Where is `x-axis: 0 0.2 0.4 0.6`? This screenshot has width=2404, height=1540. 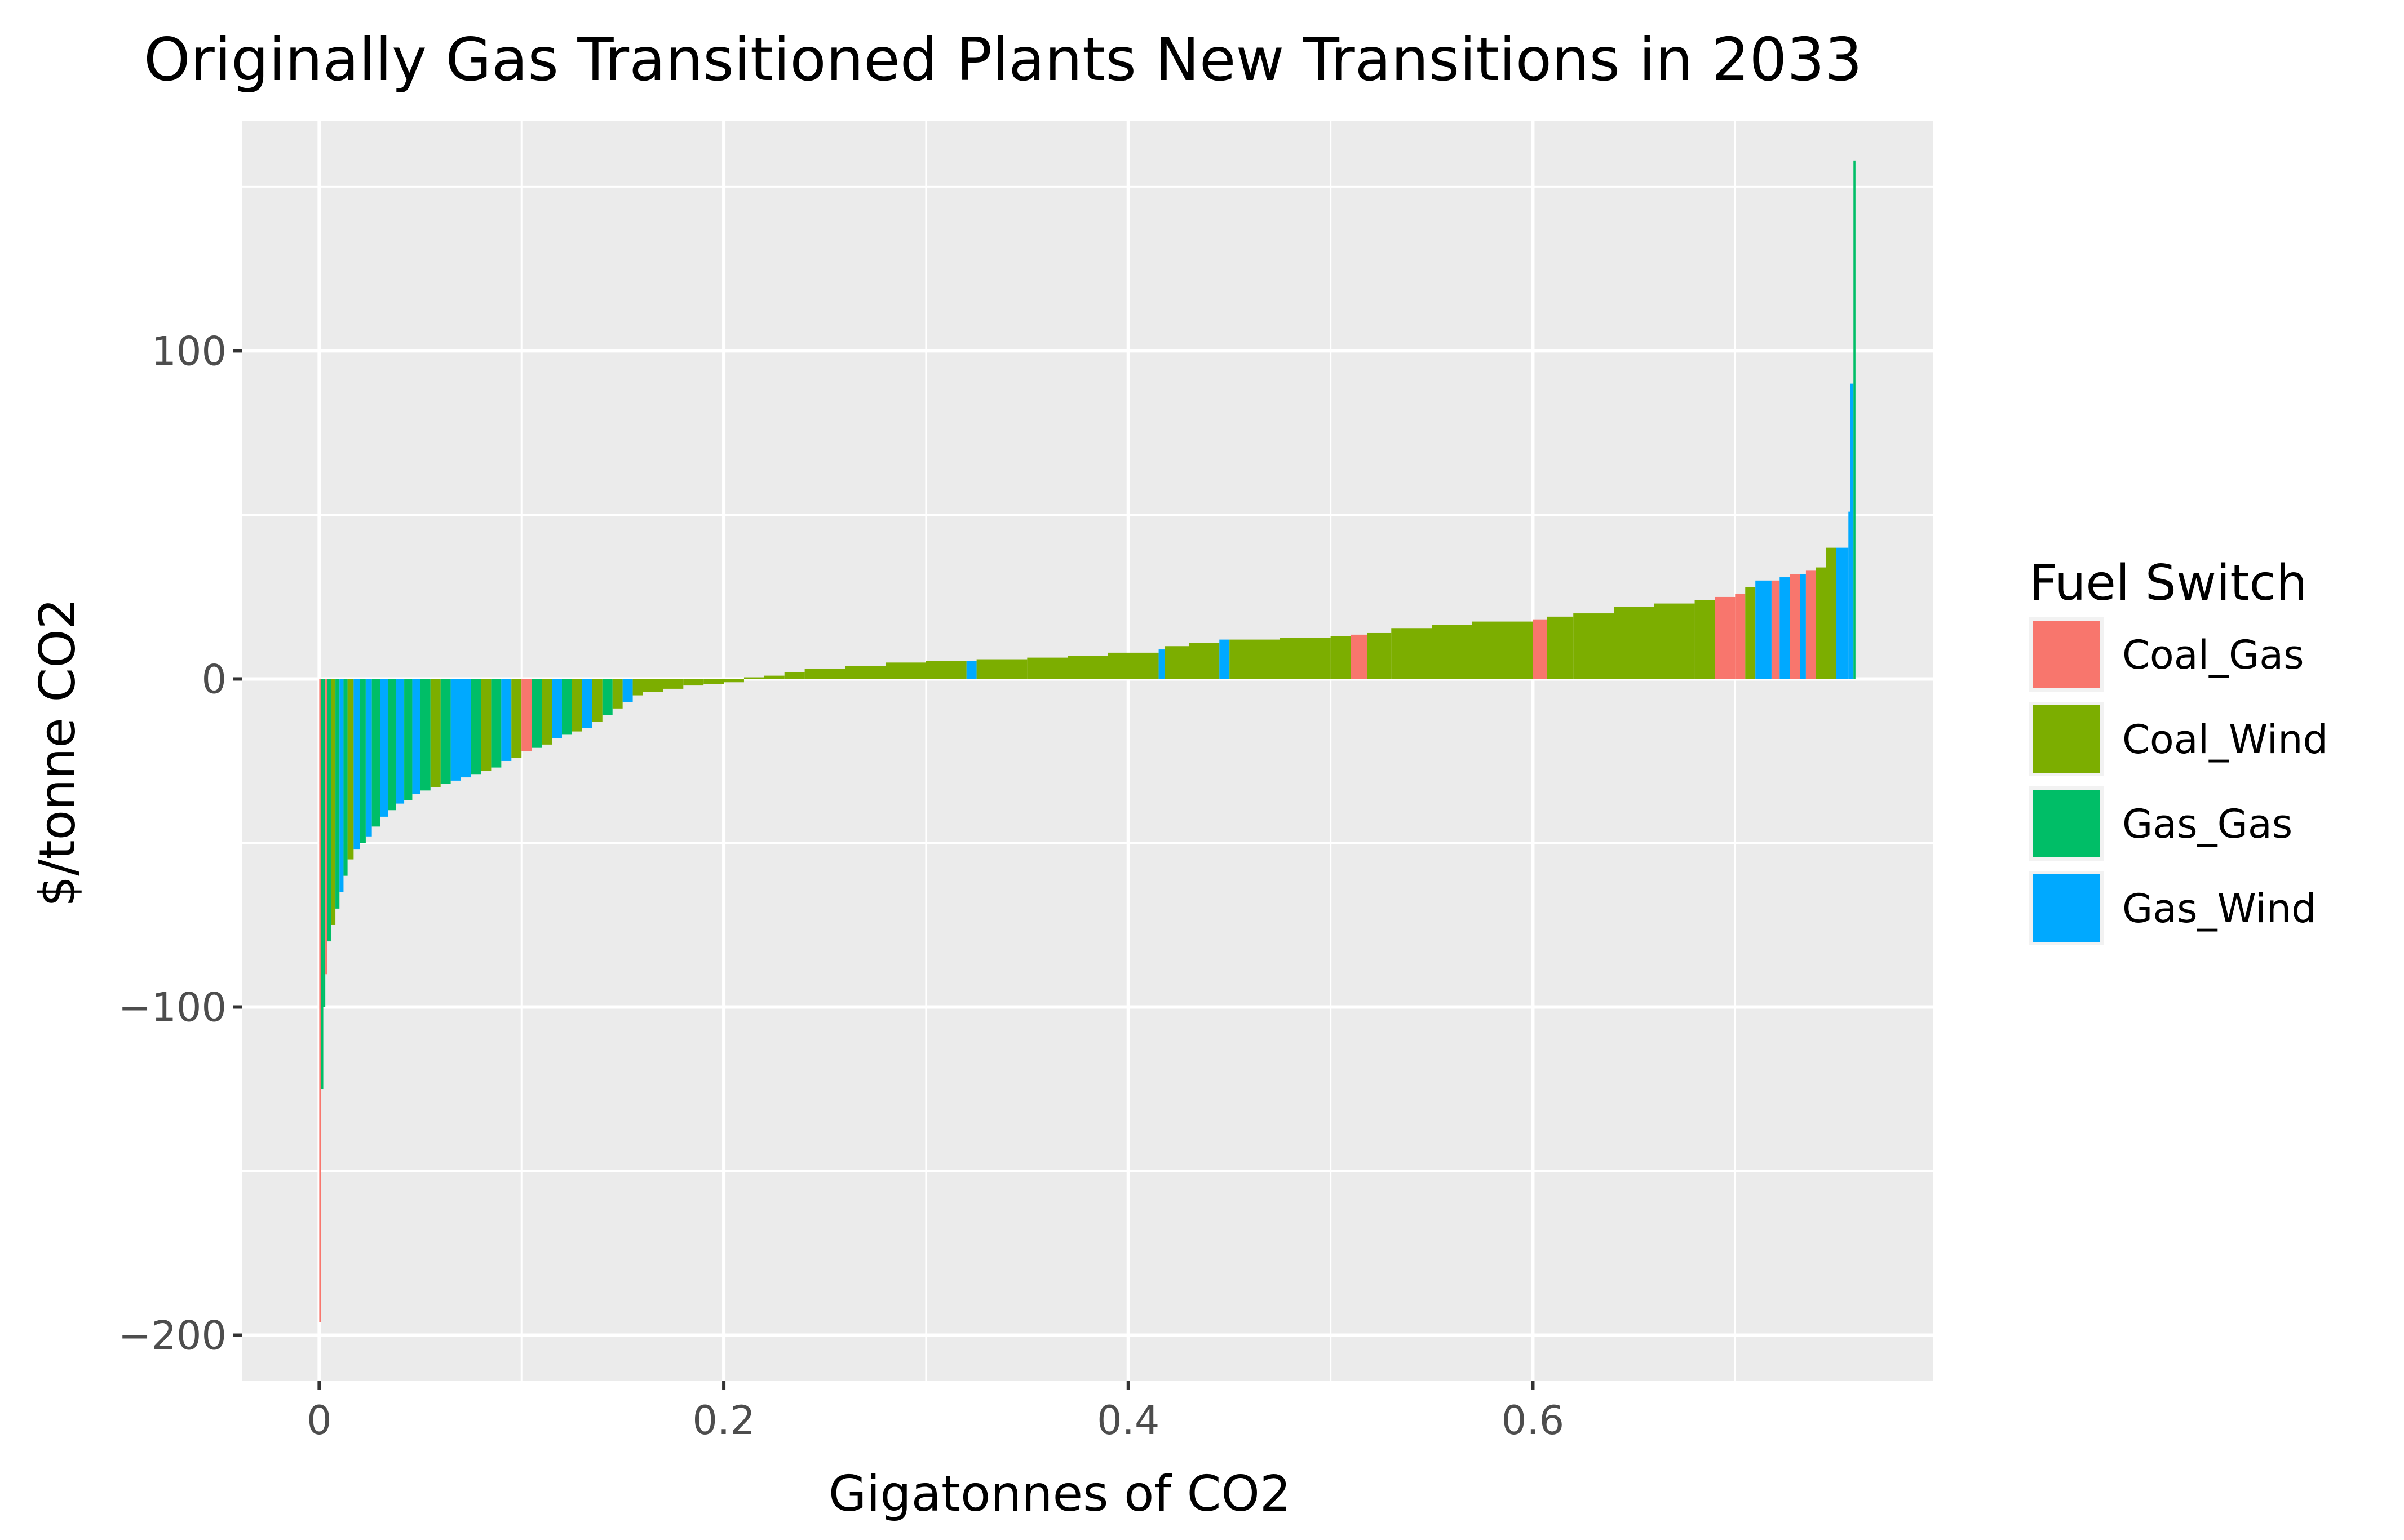
x-axis: 0 0.2 0.4 0.6 is located at coordinates (935, 1412).